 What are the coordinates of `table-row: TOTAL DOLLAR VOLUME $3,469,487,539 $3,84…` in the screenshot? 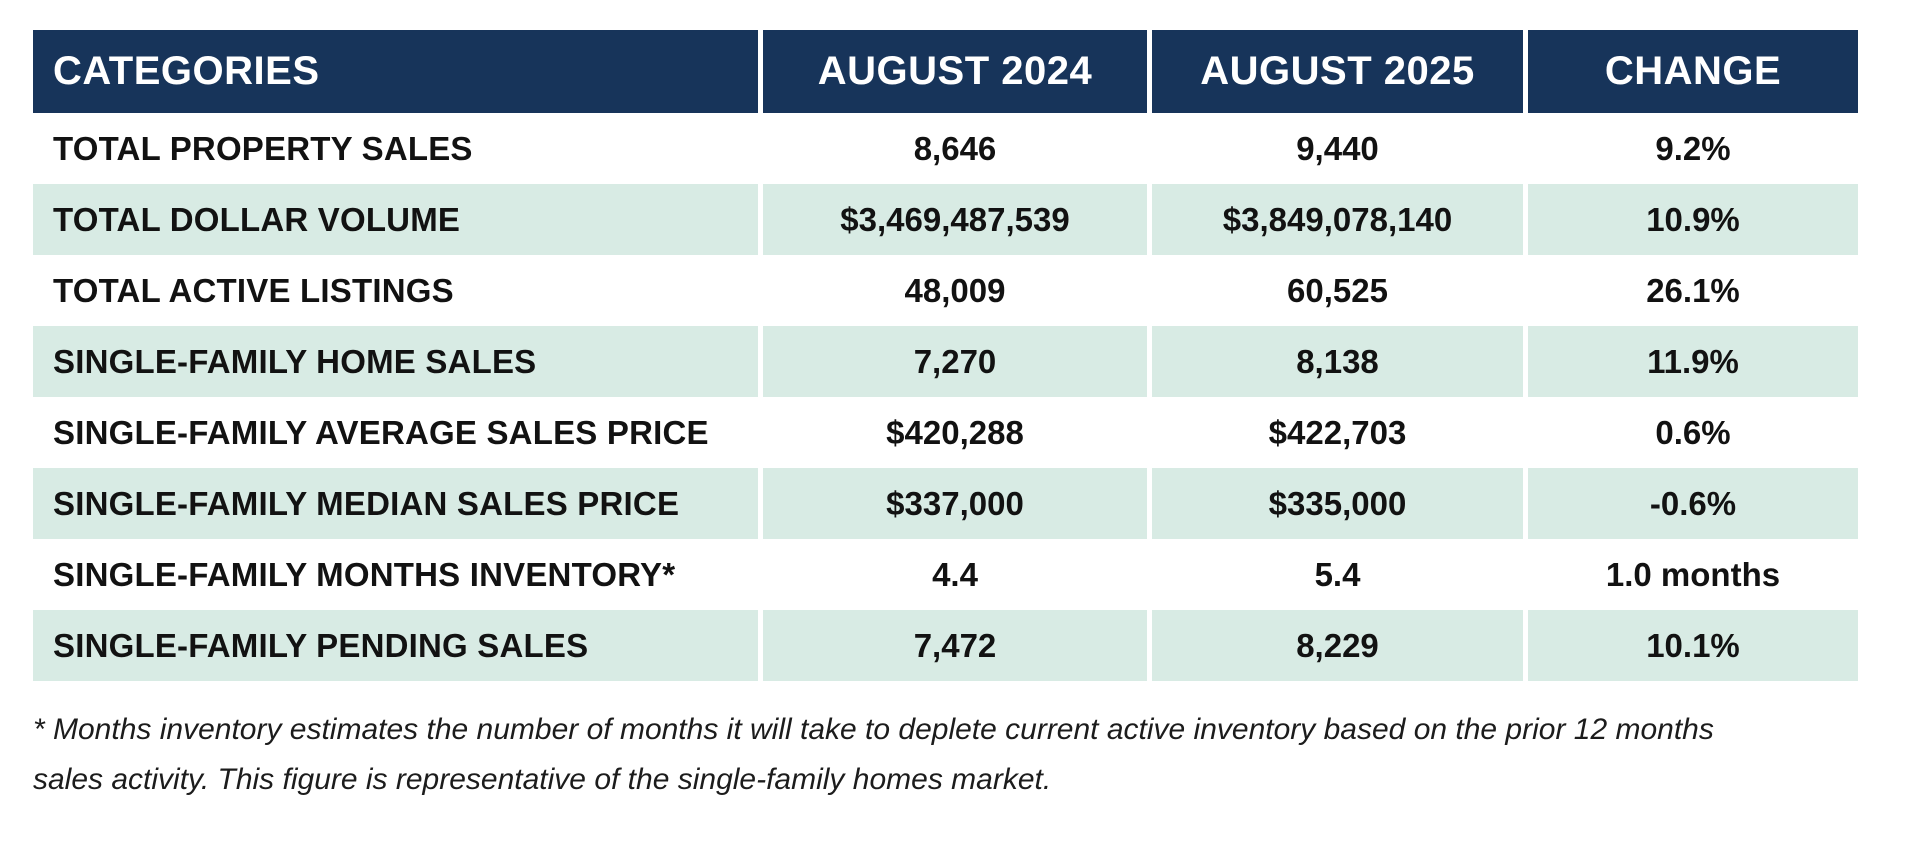 It's located at (945, 219).